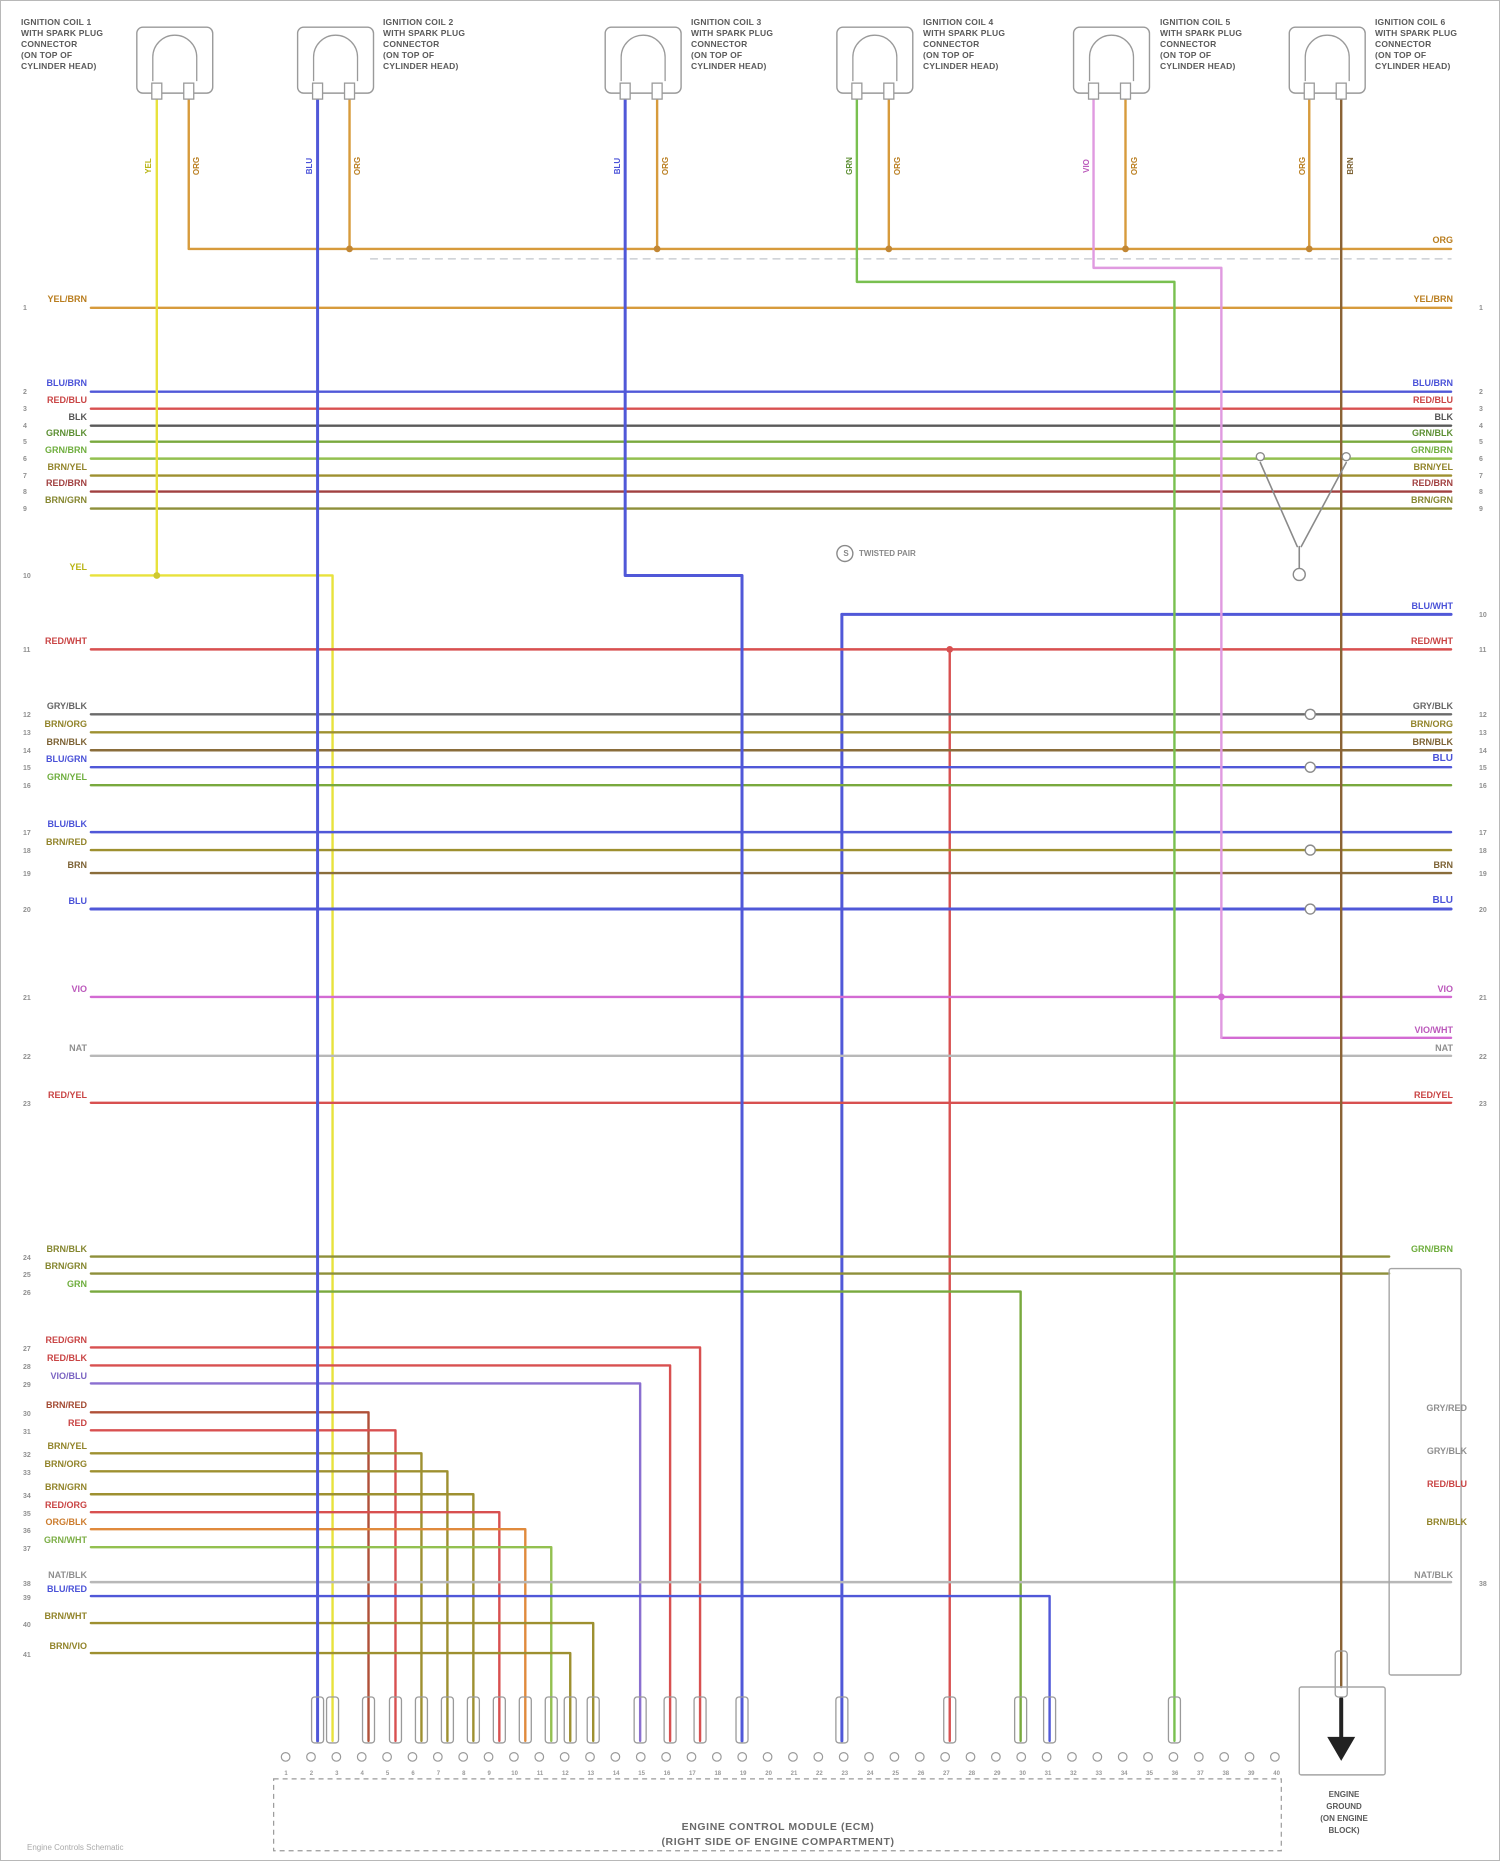 The image size is (1500, 1861). What do you see at coordinates (1342, 1731) in the screenshot?
I see `ground-box` at bounding box center [1342, 1731].